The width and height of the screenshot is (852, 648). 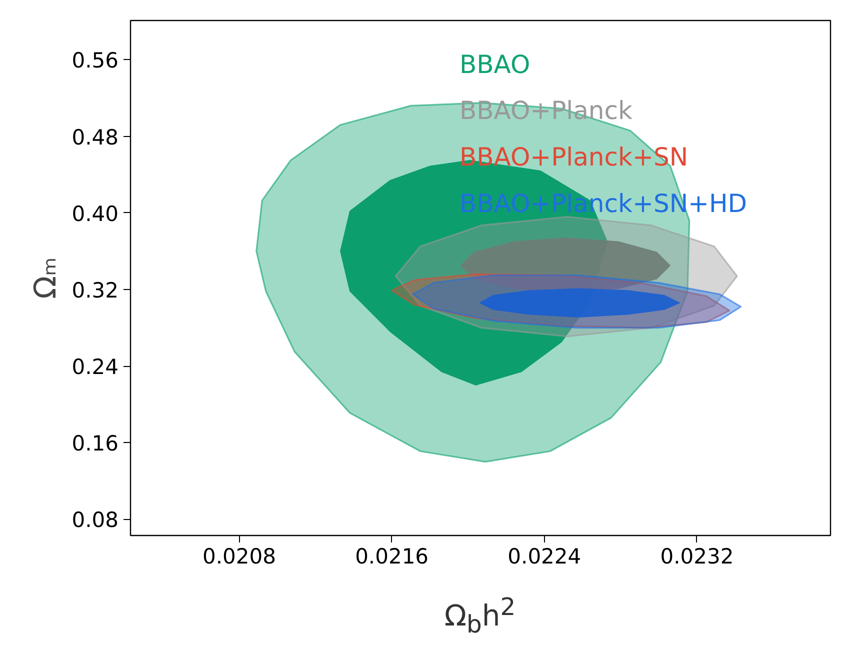 I want to click on x-tick-label: 0.0224, so click(x=545, y=556).